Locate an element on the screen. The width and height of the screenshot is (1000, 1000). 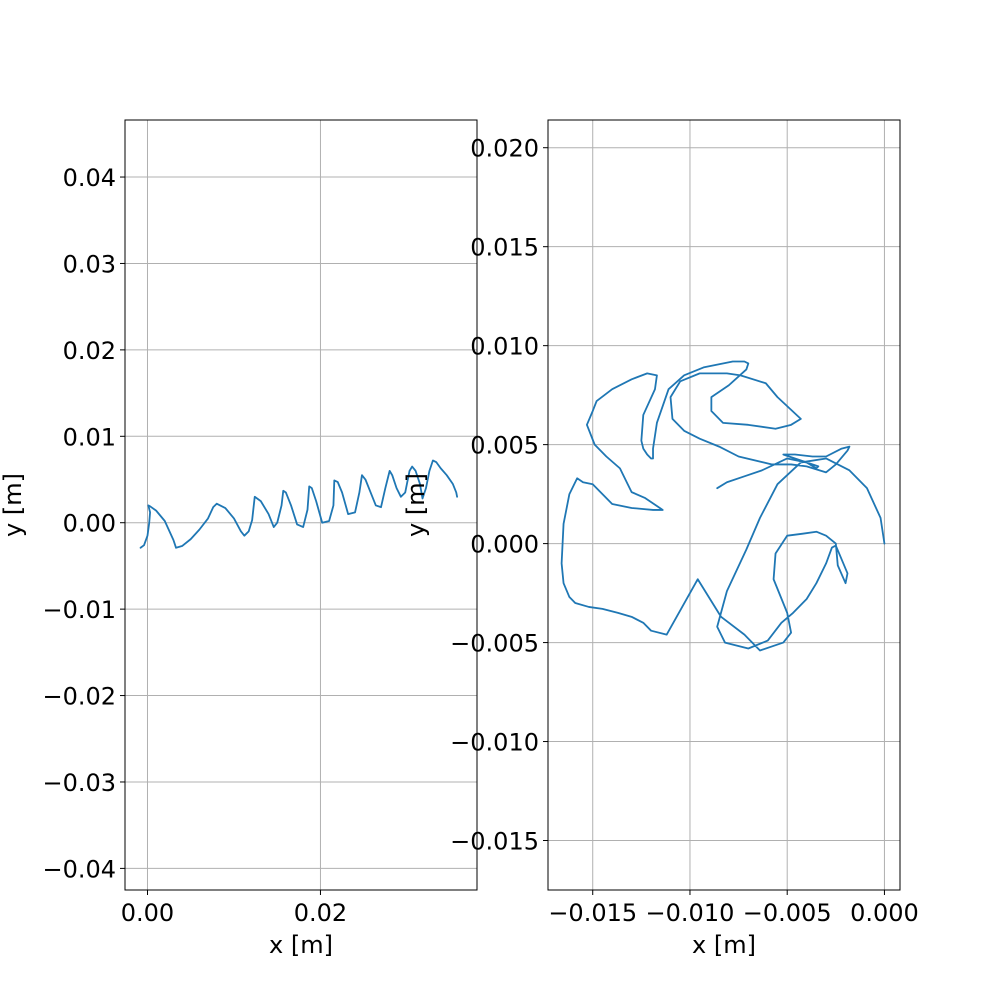
y-tick-label: −0.03 is located at coordinates (79, 783).